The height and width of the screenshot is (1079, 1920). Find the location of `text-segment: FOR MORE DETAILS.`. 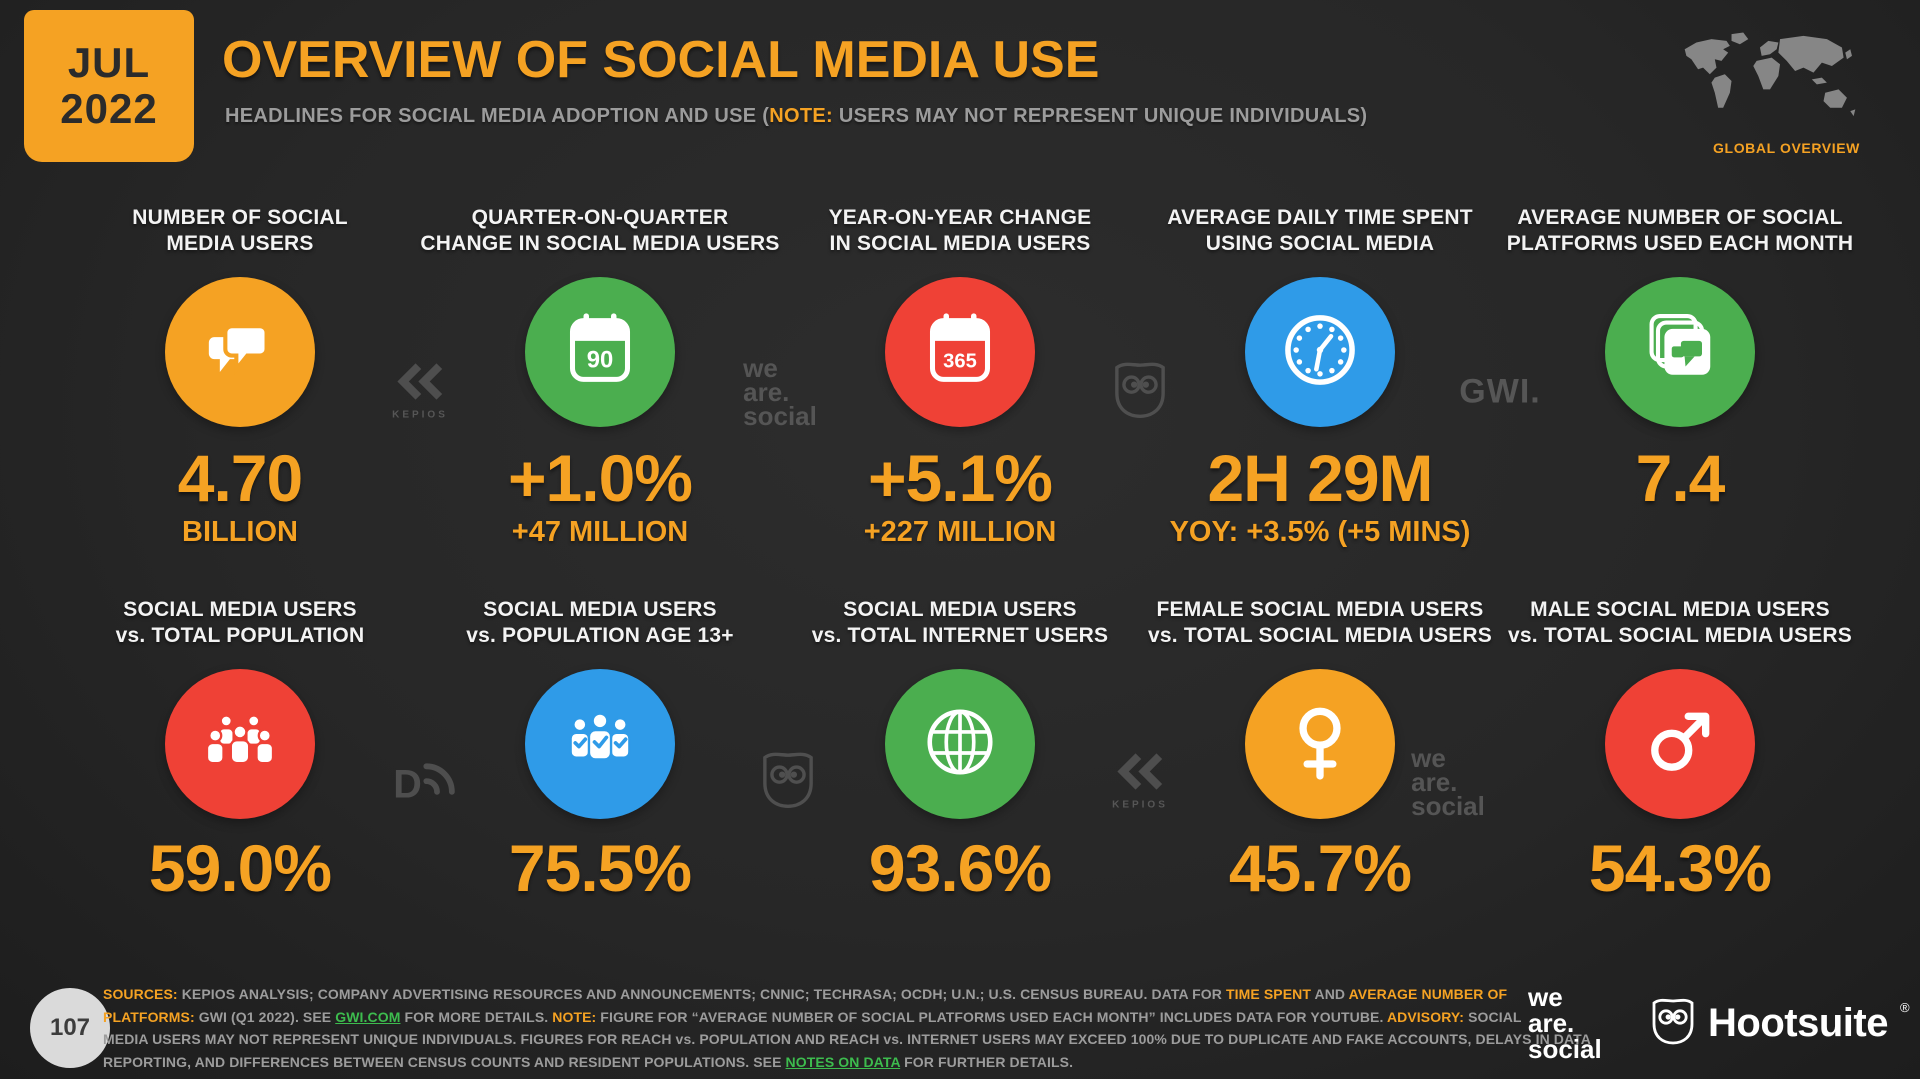

text-segment: FOR MORE DETAILS. is located at coordinates (476, 1016).